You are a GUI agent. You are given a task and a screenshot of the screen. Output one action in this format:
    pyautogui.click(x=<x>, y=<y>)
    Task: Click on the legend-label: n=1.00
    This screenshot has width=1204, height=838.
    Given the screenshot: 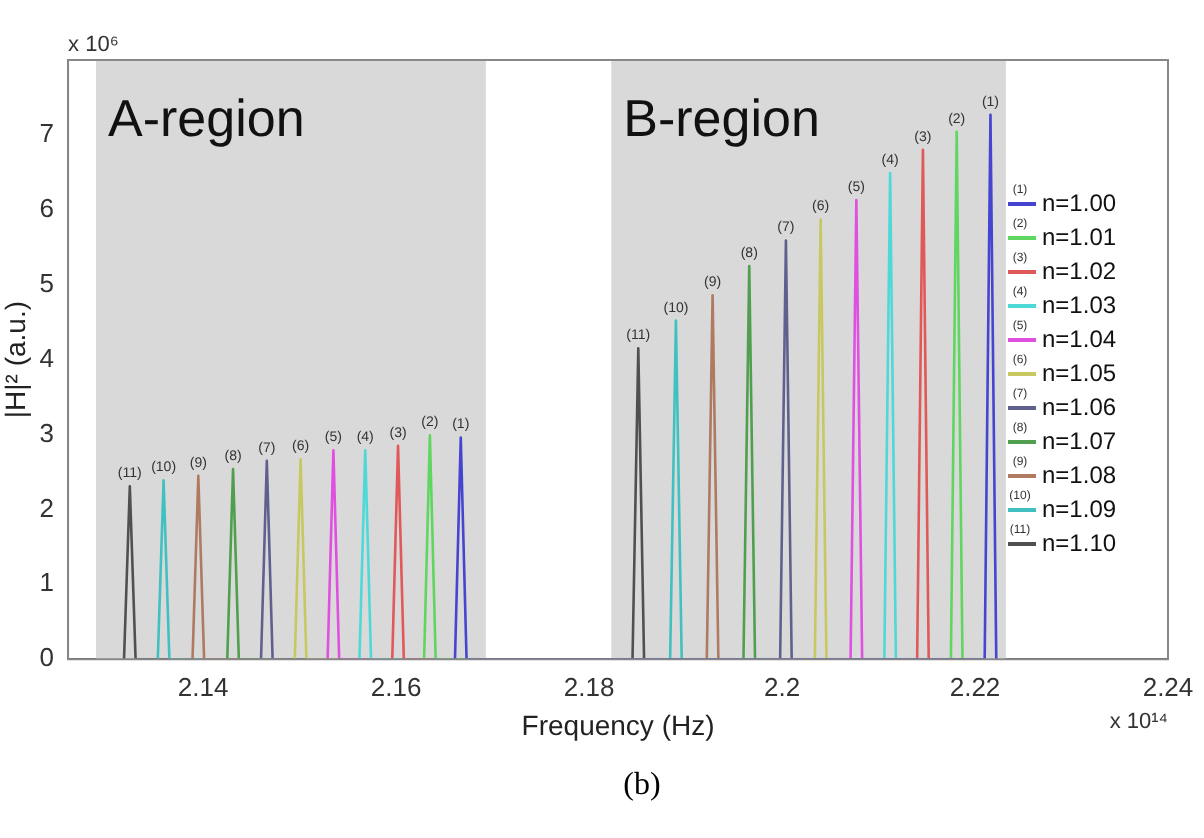 What is the action you would take?
    pyautogui.click(x=1079, y=202)
    